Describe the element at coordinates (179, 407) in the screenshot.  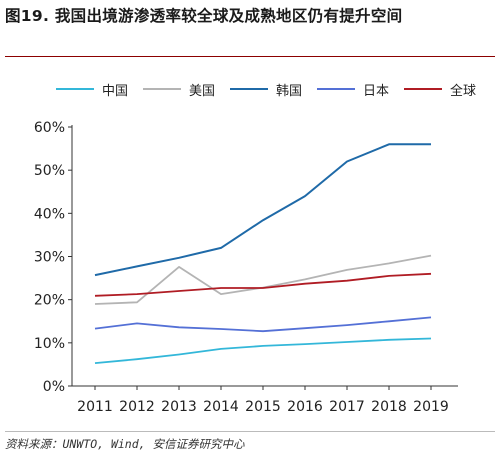
I see `x-tick-label: 2013` at that location.